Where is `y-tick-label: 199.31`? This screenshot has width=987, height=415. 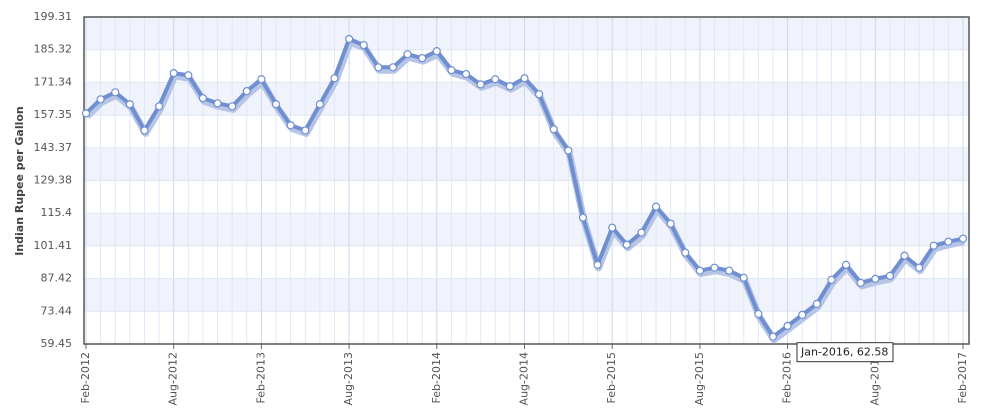
y-tick-label: 199.31 is located at coordinates (53, 16).